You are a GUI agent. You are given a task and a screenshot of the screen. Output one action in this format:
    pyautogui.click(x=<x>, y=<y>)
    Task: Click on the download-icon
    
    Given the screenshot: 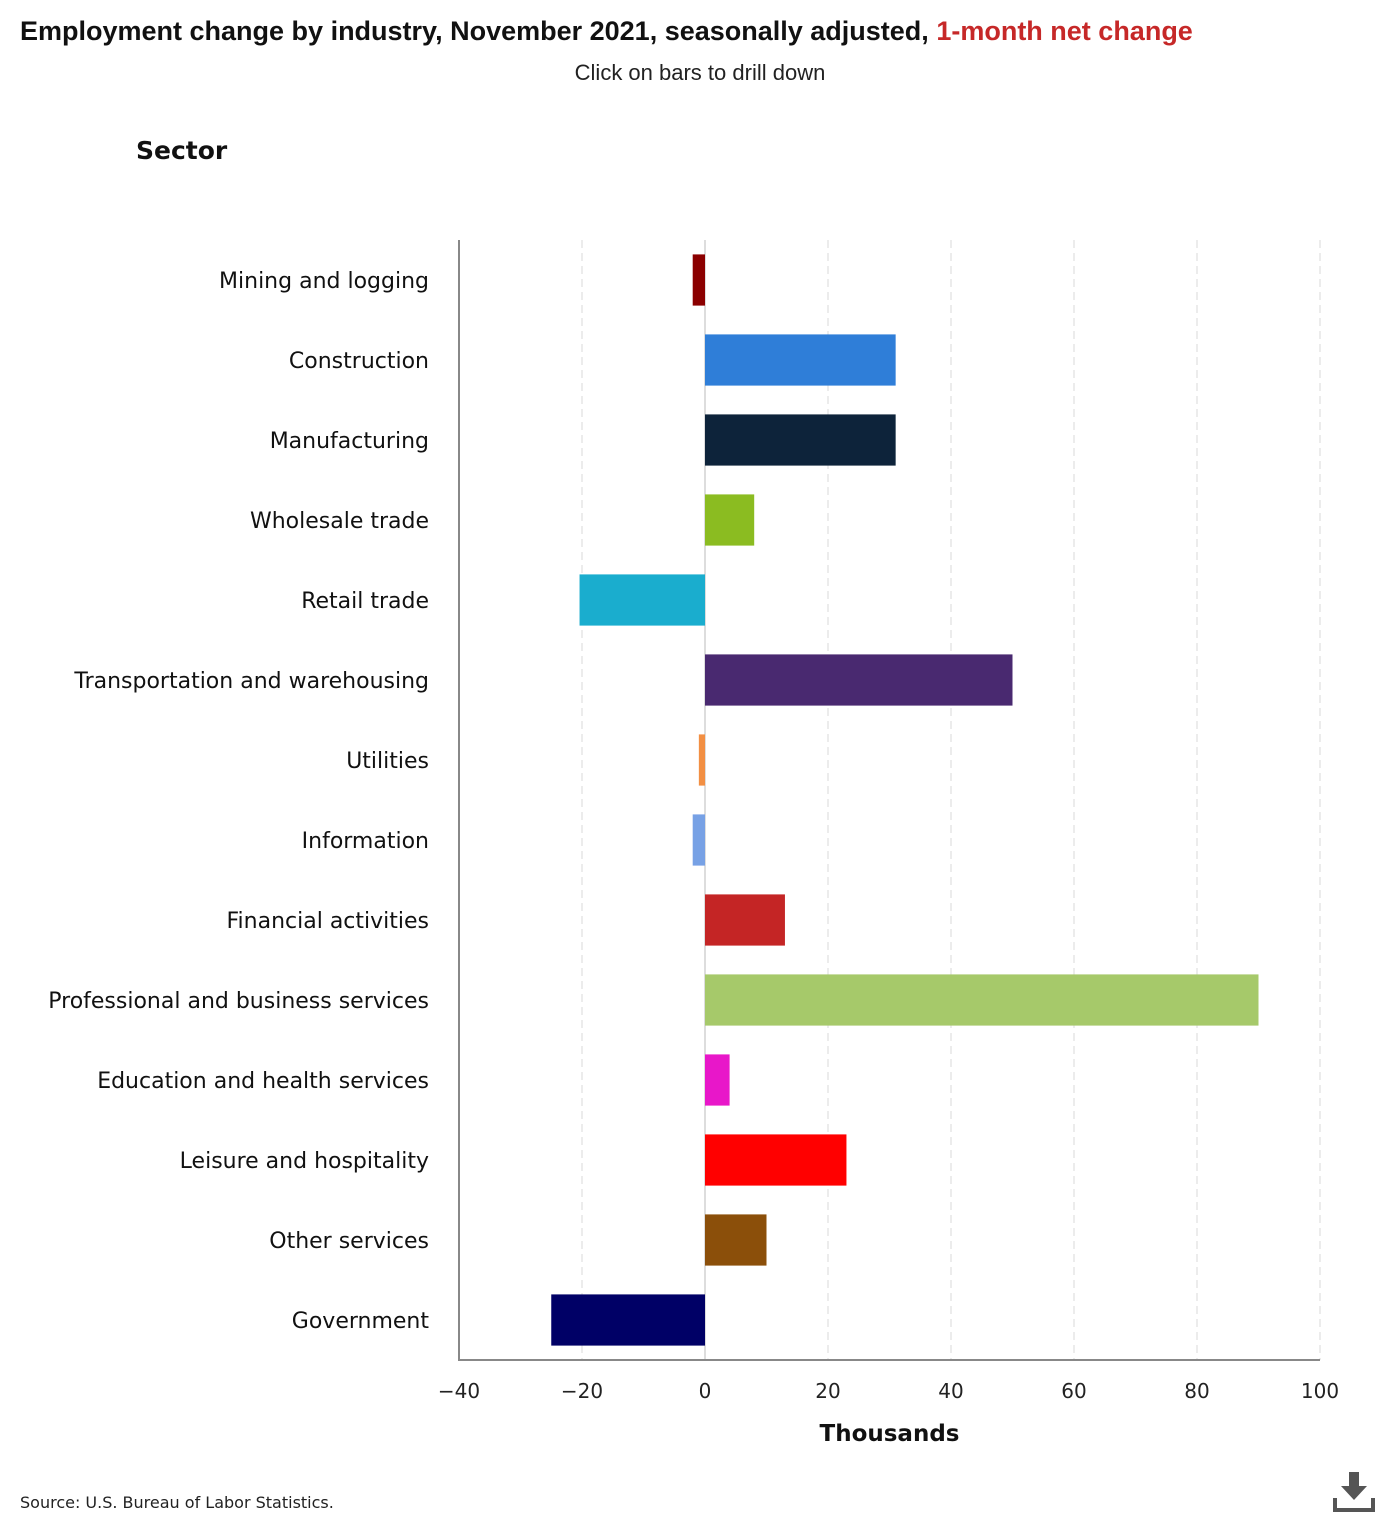 What is the action you would take?
    pyautogui.click(x=1354, y=1492)
    